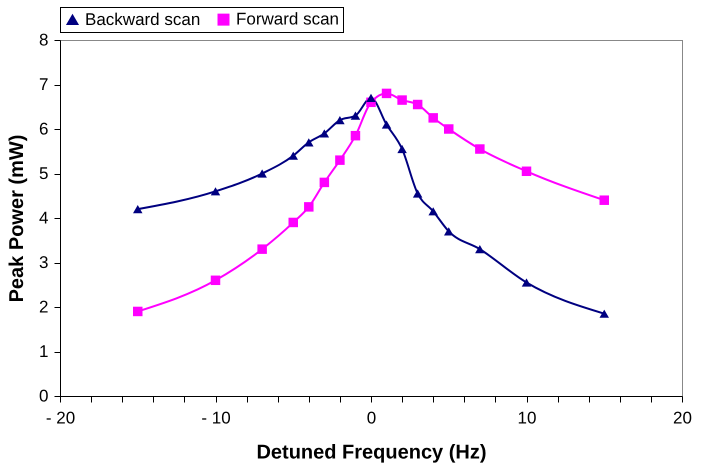  Describe the element at coordinates (61, 418) in the screenshot. I see `x-tick-label: - 20` at that location.